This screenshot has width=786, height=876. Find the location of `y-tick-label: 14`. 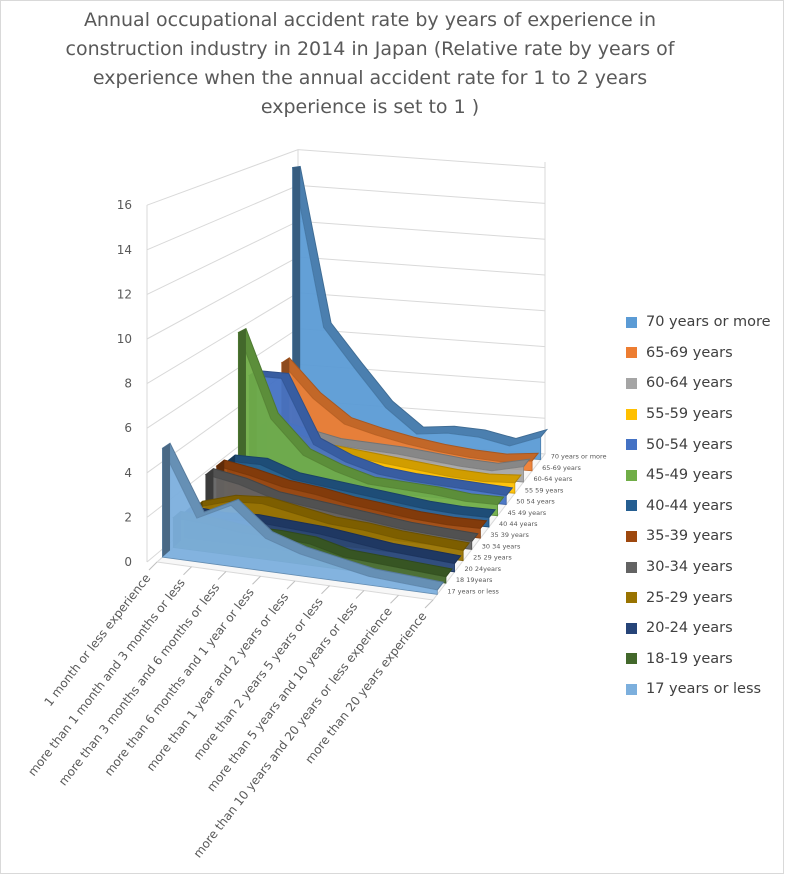

y-tick-label: 14 is located at coordinates (124, 250).